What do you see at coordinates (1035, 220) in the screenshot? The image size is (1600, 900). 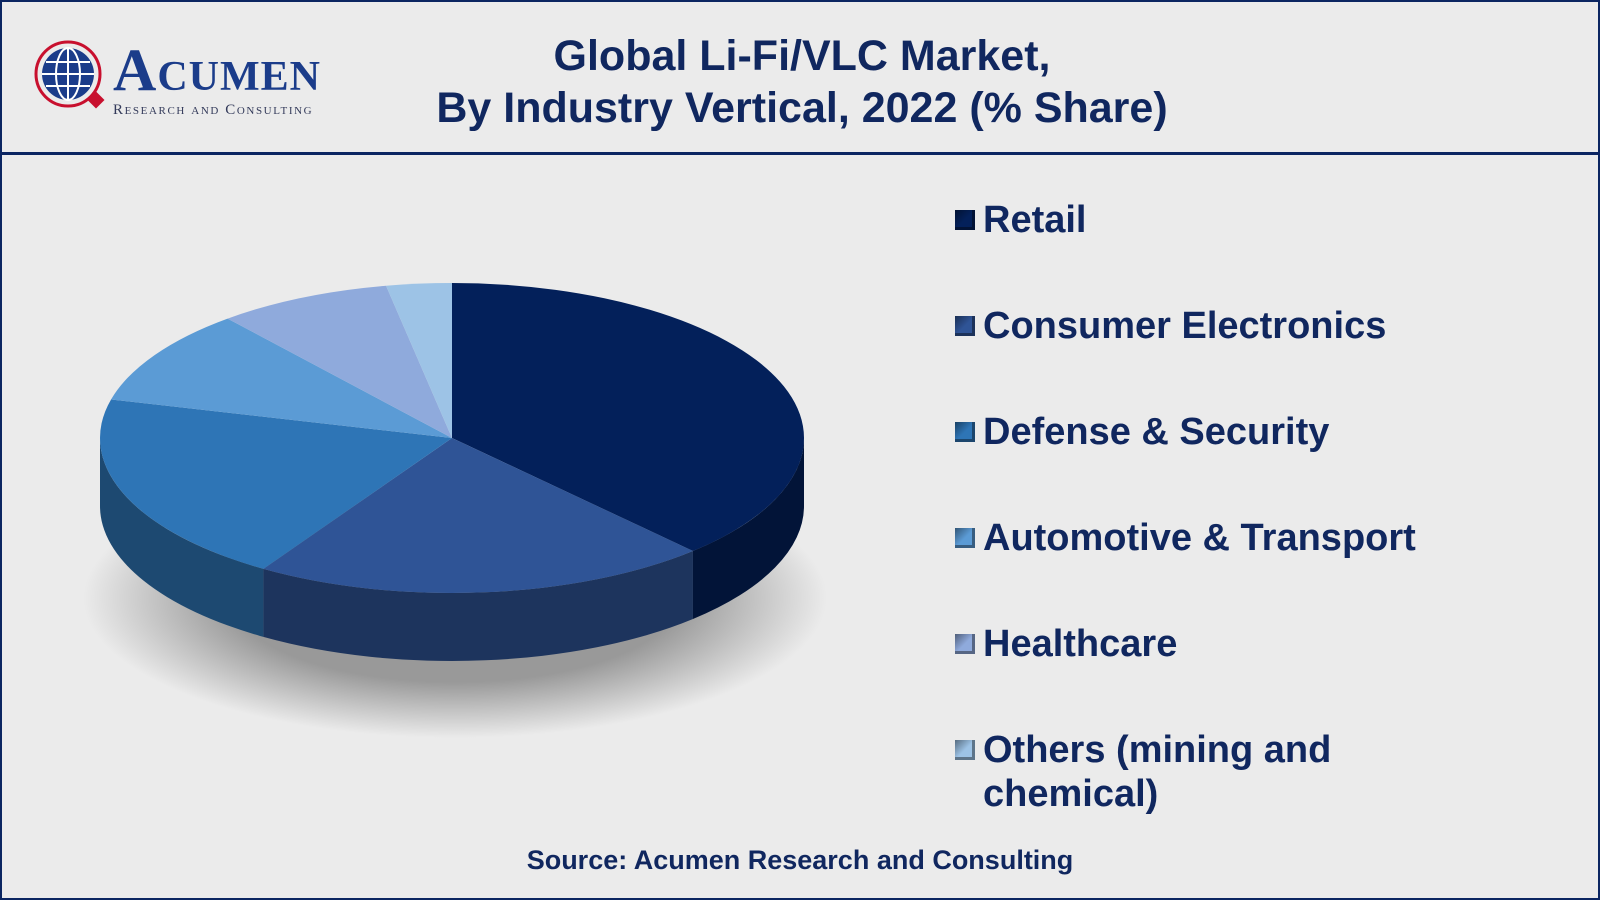 I see `legend-label: Retail` at bounding box center [1035, 220].